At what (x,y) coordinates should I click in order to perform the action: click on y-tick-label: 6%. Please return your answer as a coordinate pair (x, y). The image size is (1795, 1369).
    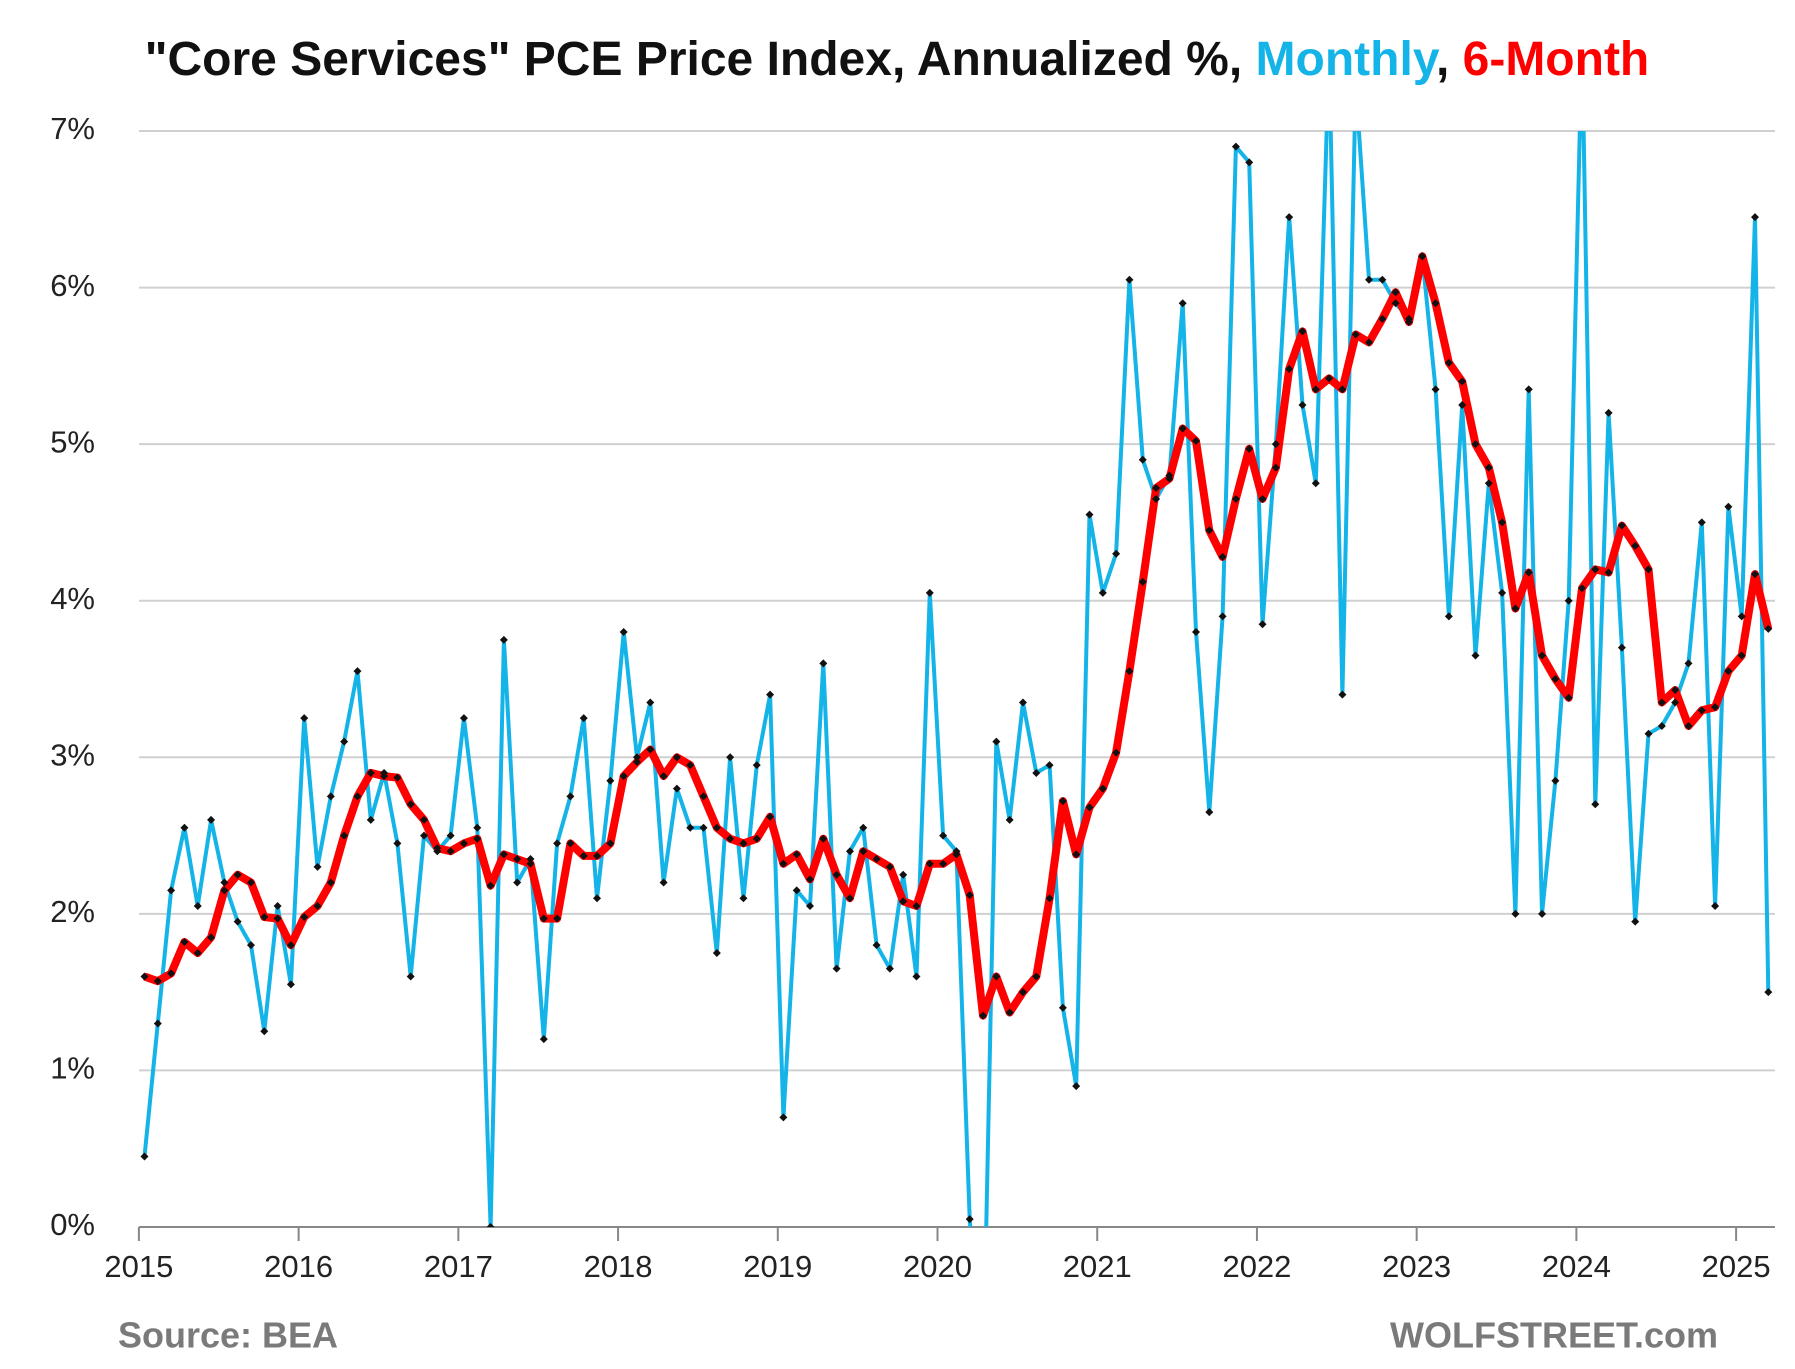
    Looking at the image, I should click on (72, 285).